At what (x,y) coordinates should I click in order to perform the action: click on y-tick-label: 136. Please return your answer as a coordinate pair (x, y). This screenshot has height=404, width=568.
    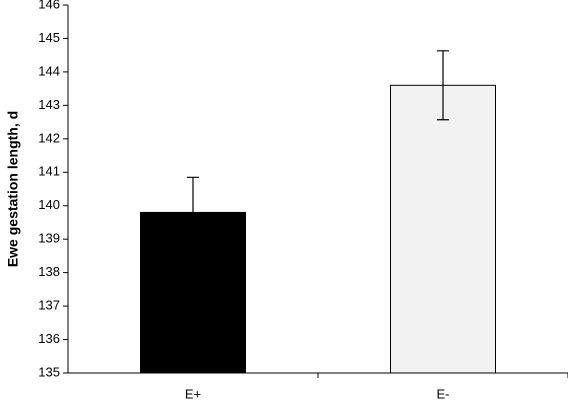
    Looking at the image, I should click on (49, 338).